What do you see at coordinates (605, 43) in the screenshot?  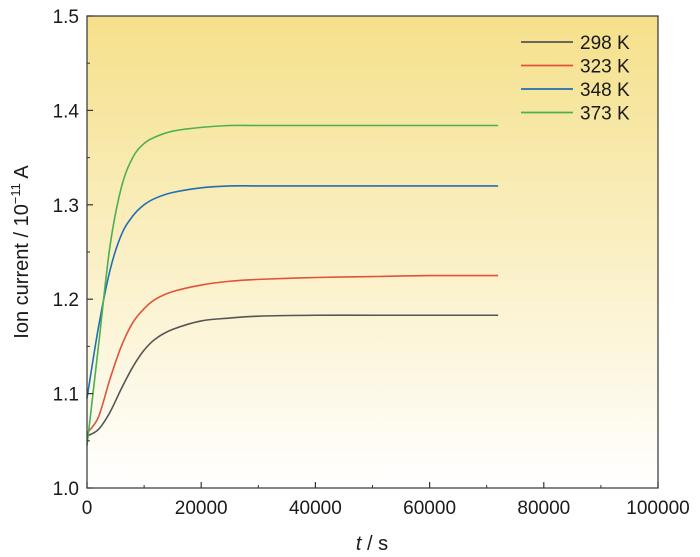 I see `legend-label-1: 298 K` at bounding box center [605, 43].